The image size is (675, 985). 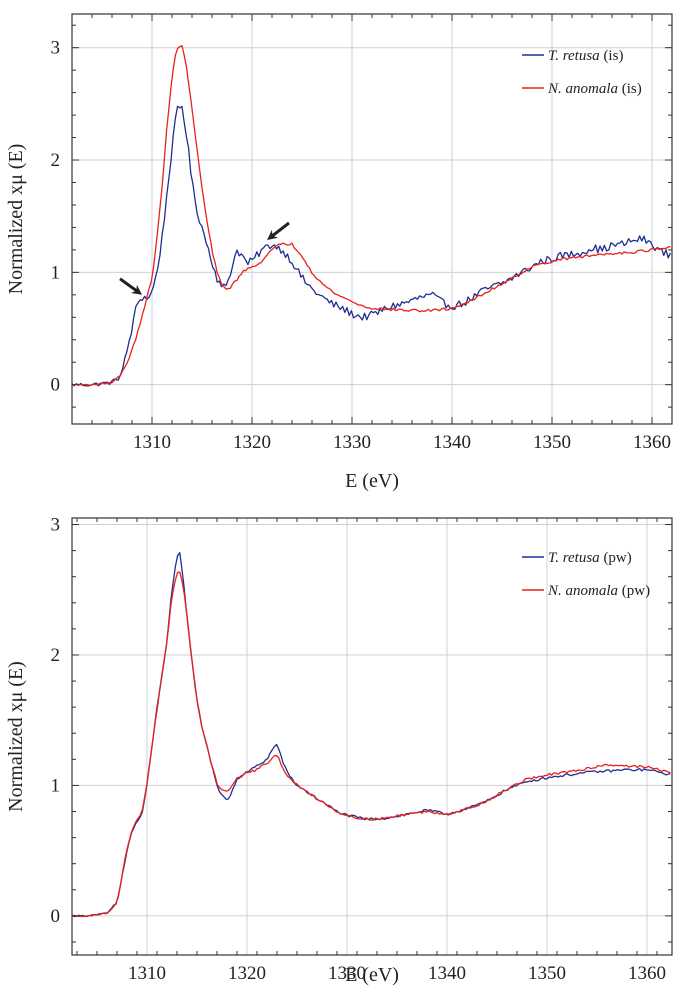 I want to click on legend: T. retusa (pw)N. anomala (pw), so click(x=586, y=574).